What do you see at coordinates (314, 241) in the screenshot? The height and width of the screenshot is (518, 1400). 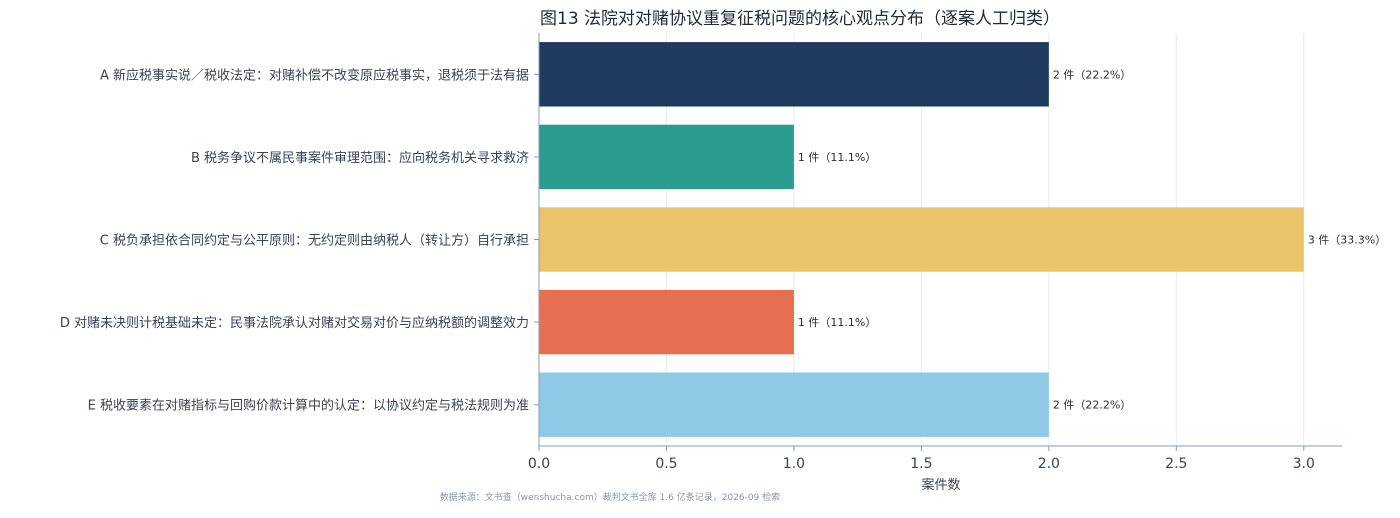 I see `category-label: C 税负承担依合同约定与公平原则：无约定则由纳税人（转让方）自行承担` at bounding box center [314, 241].